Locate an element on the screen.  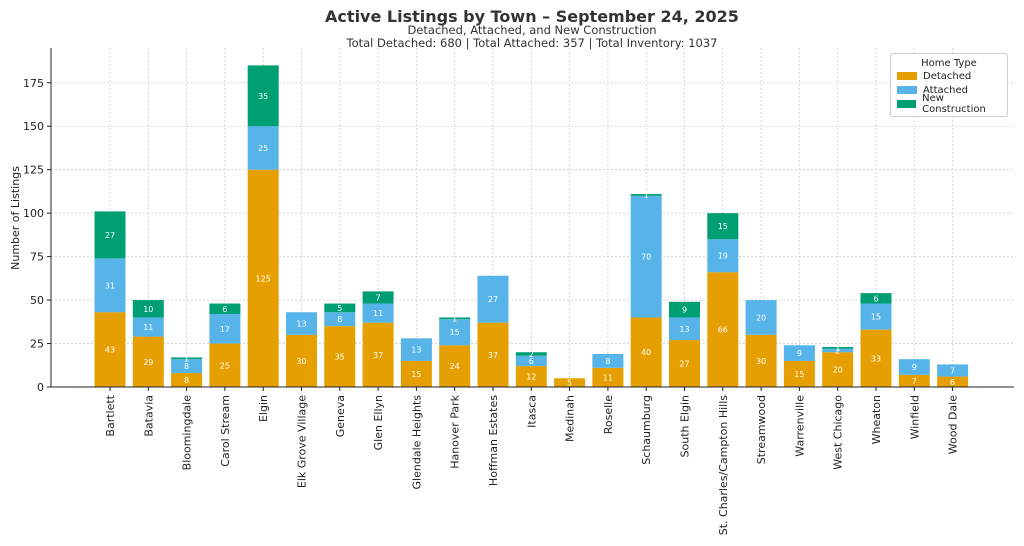
y-tick-label: 75 is located at coordinates (37, 257).